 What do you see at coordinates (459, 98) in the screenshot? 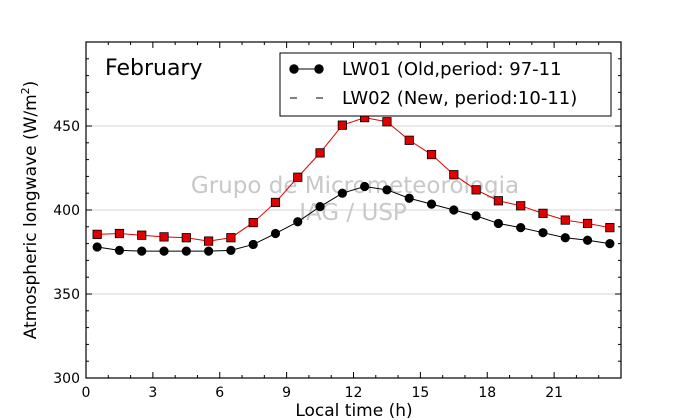
I see `legend-label: LW02 (New, period:10-11)` at bounding box center [459, 98].